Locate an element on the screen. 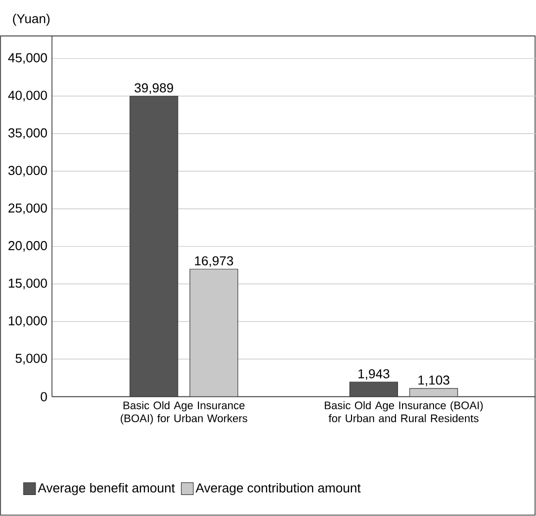 Image resolution: width=536 pixels, height=516 pixels. data-label: 16,973 is located at coordinates (214, 262).